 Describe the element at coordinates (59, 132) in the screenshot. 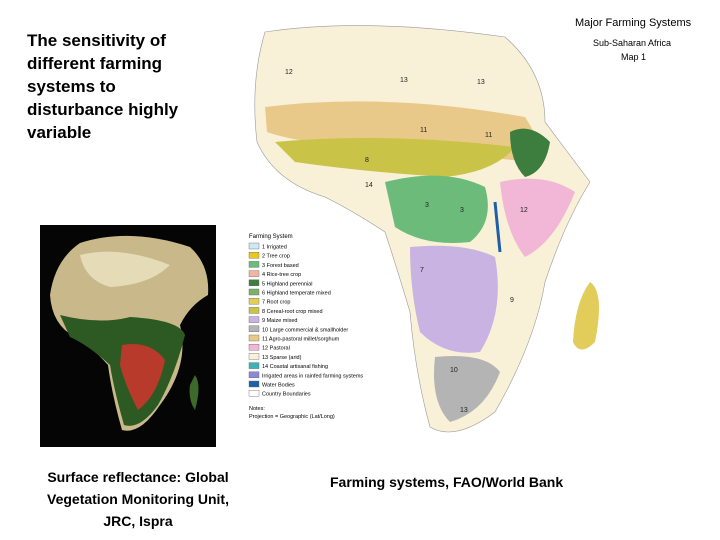

I see `heading-line: variable` at that location.